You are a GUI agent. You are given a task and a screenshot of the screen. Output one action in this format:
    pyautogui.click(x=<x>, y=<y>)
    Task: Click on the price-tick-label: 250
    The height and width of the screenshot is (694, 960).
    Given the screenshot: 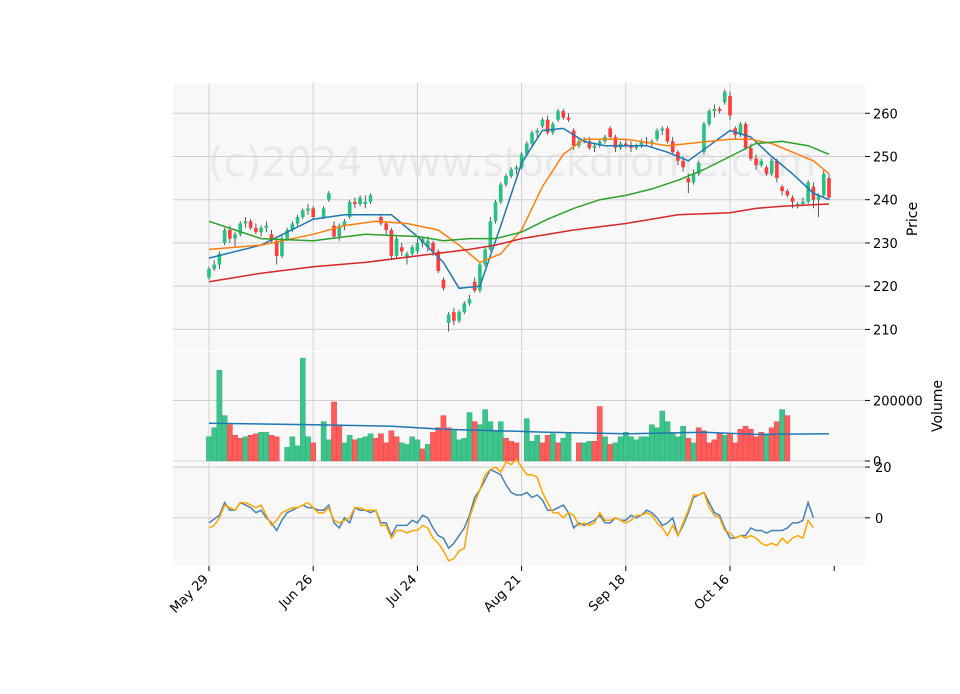 What is the action you would take?
    pyautogui.click(x=885, y=157)
    